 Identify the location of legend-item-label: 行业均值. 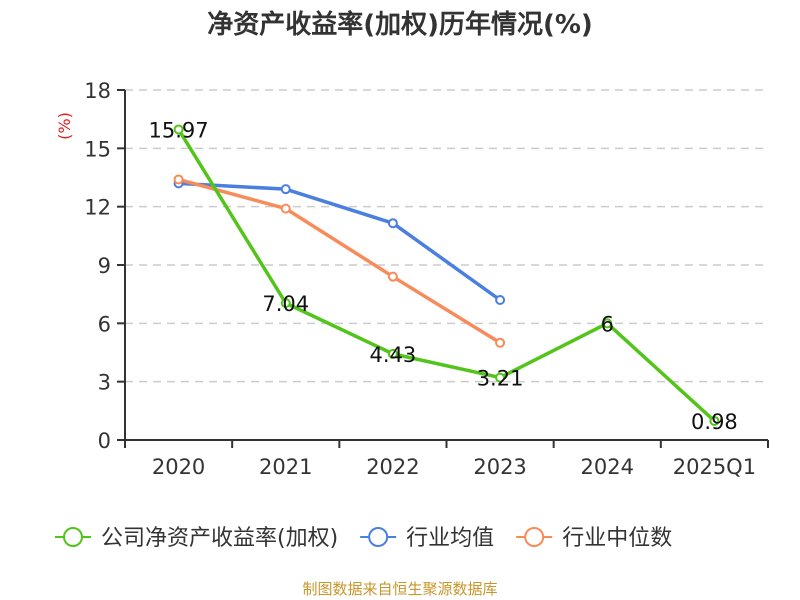
(450, 538).